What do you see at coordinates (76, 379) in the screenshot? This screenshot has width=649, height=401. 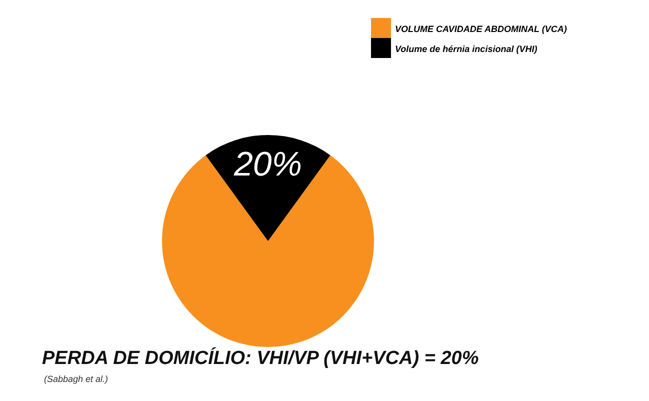 I see `text: (Sabbagh et al.)` at bounding box center [76, 379].